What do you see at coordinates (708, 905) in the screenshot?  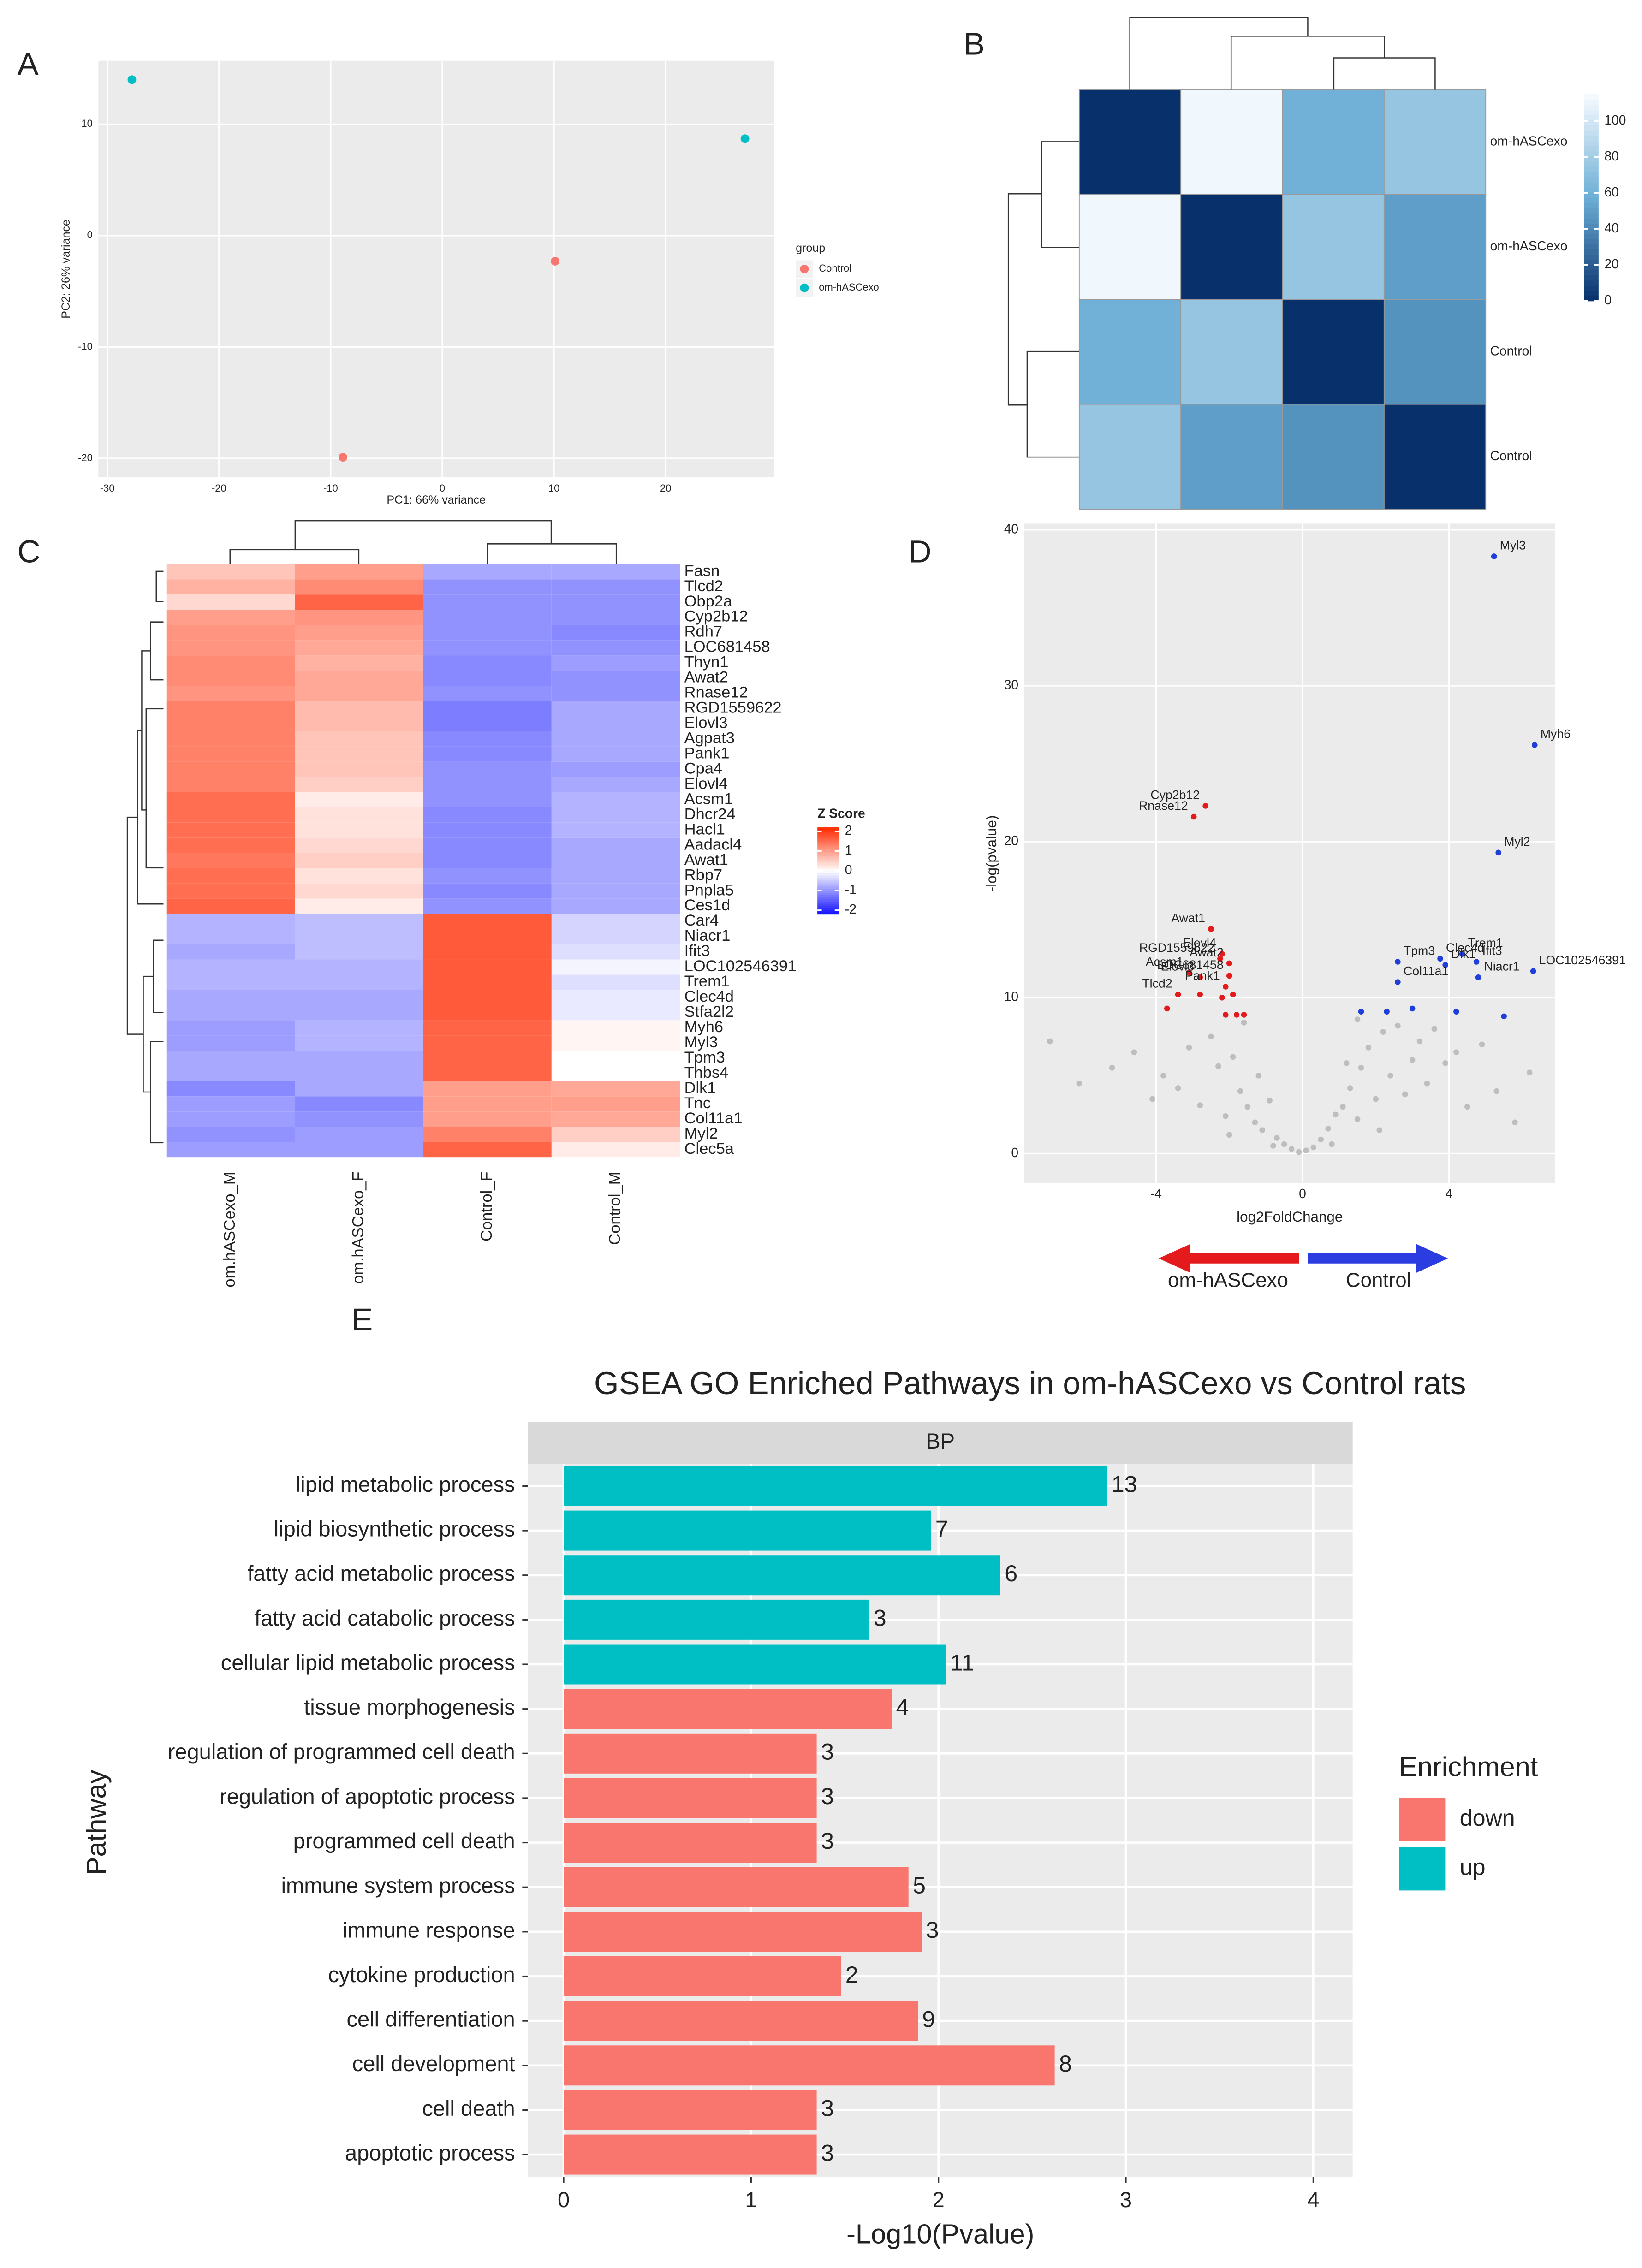 I see `row-label: Ces1d` at bounding box center [708, 905].